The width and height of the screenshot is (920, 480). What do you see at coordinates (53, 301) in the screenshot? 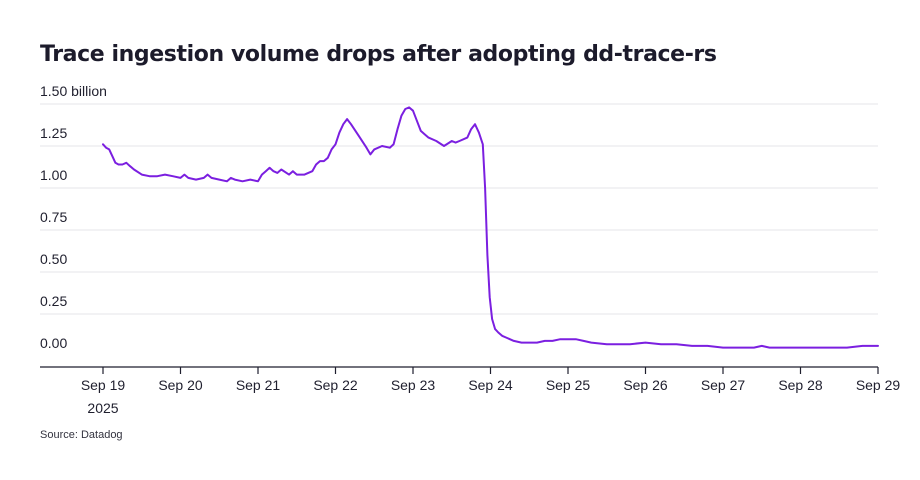
I see `y-tick-label-1: 0.25` at bounding box center [53, 301].